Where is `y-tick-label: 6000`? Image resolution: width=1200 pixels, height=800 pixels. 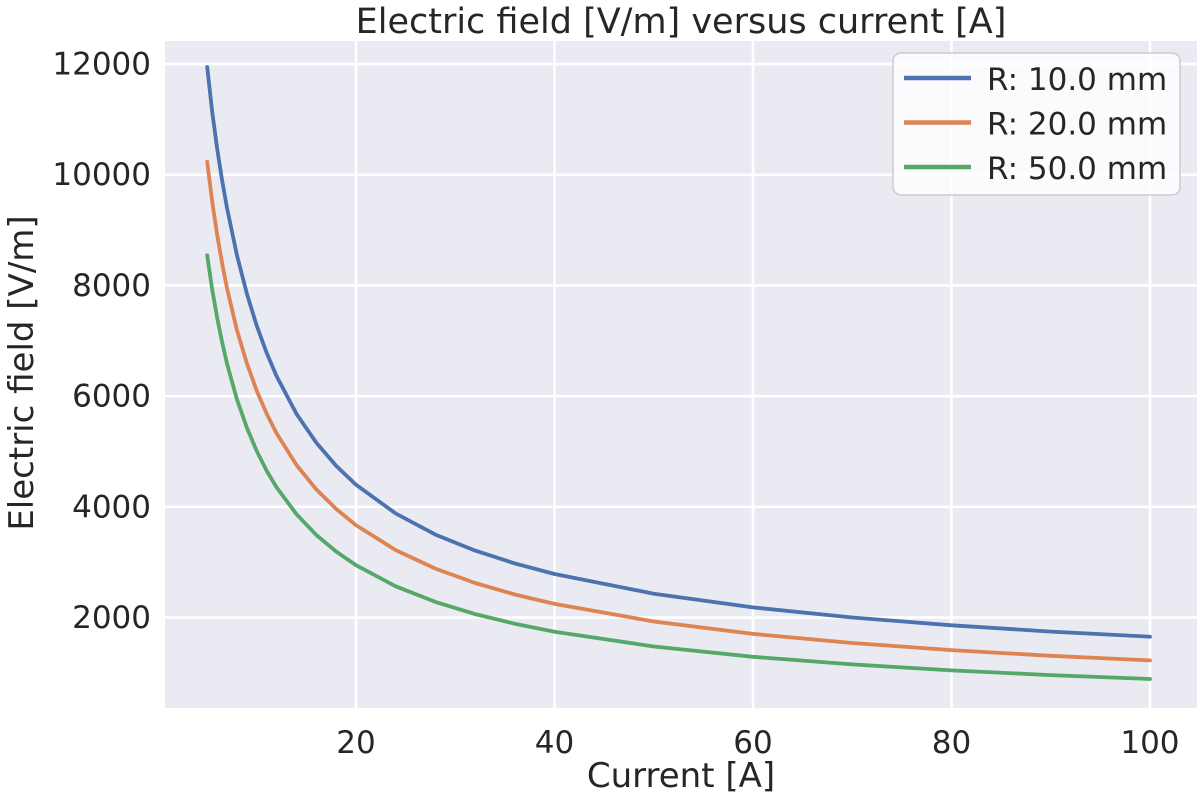
y-tick-label: 6000 is located at coordinates (111, 397).